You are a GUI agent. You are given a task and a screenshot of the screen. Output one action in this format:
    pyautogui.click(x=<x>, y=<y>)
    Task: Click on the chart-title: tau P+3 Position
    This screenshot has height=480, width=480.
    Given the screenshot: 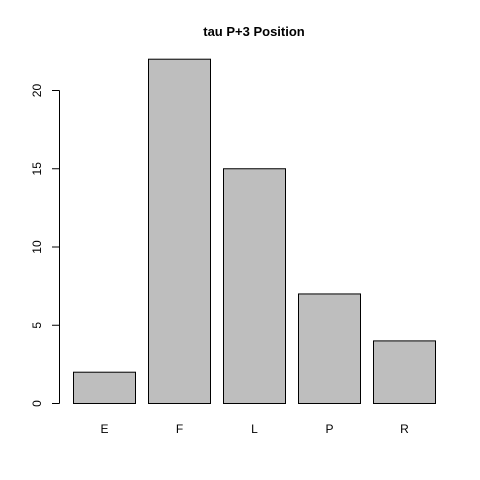 What is the action you would take?
    pyautogui.click(x=254, y=31)
    